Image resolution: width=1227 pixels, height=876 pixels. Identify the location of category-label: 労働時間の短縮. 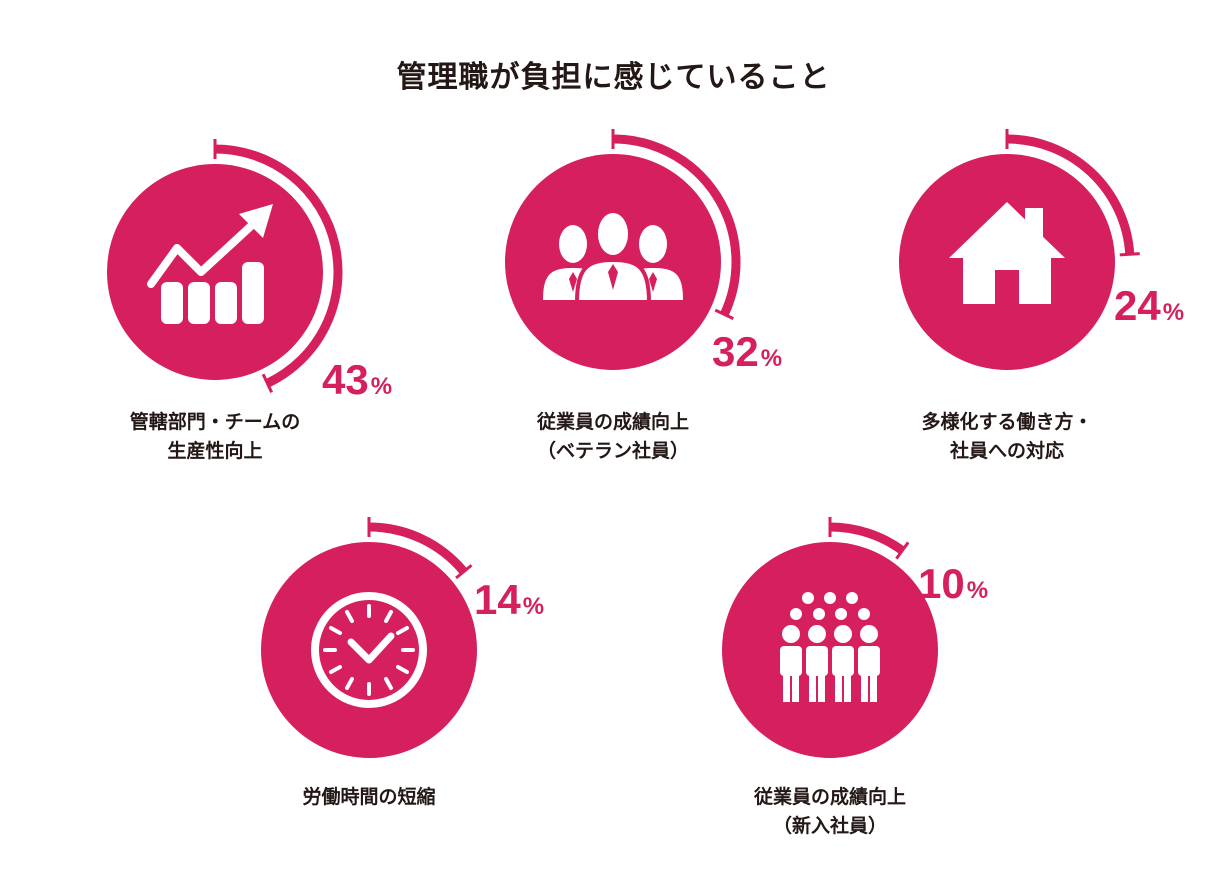
(369, 797).